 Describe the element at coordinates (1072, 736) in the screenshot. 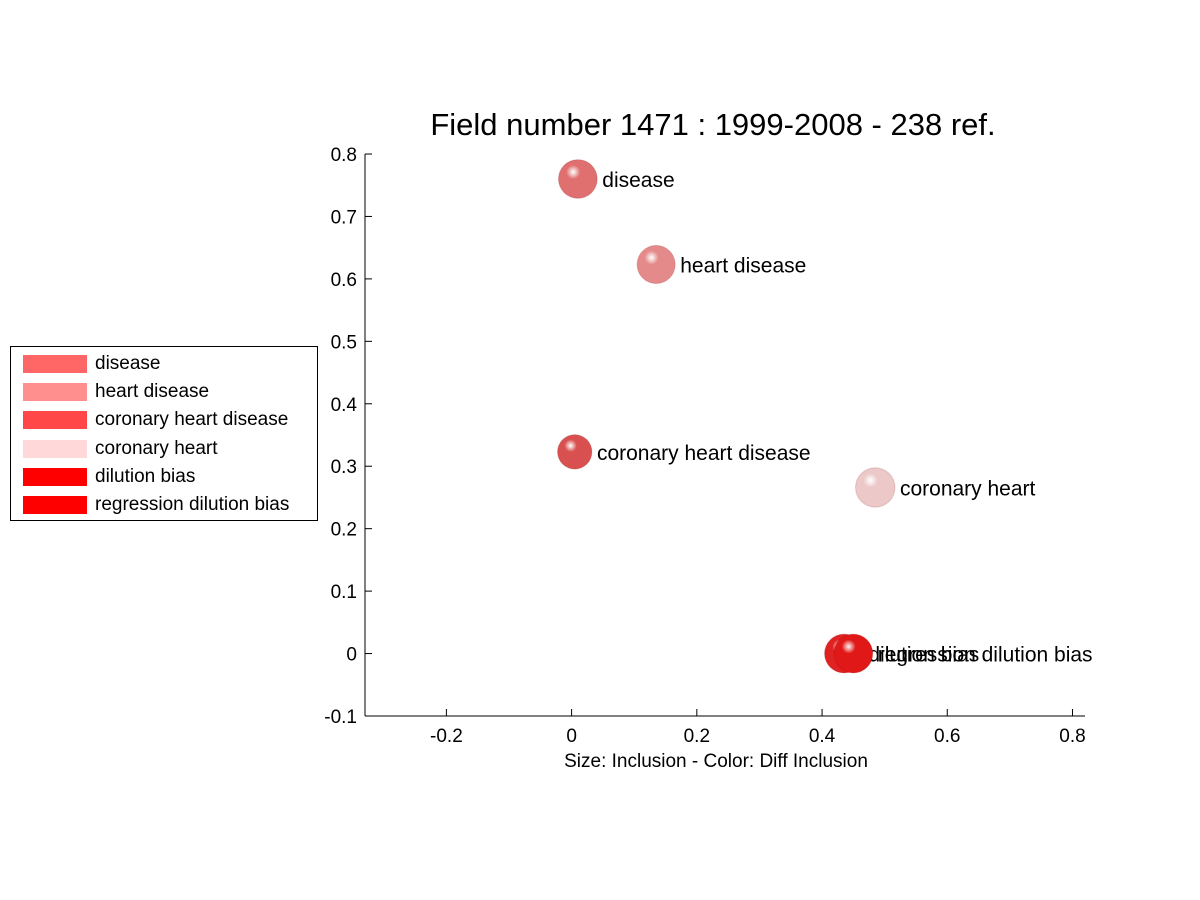

I see `x-tick-label: 0.8` at that location.